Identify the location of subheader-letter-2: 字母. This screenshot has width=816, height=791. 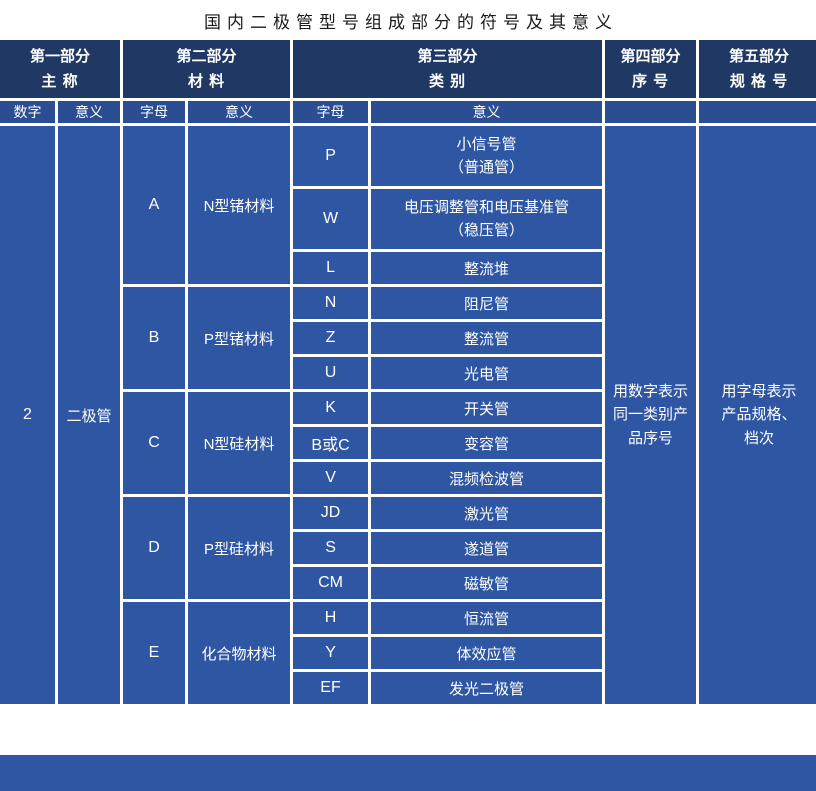
(154, 112).